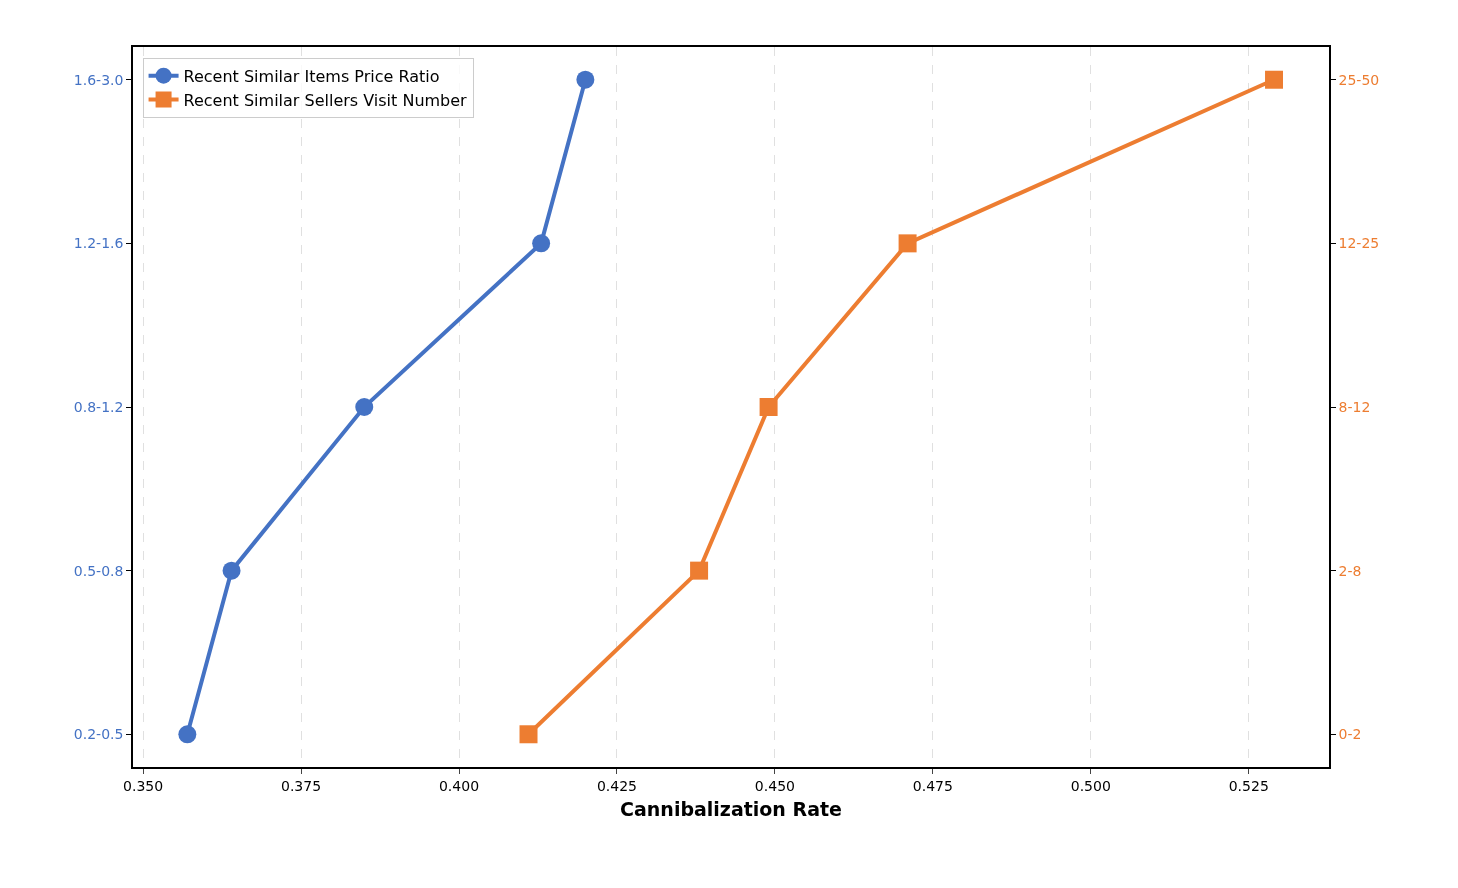 The height and width of the screenshot is (888, 1458). What do you see at coordinates (143, 785) in the screenshot?
I see `x-tick-label: 0.350` at bounding box center [143, 785].